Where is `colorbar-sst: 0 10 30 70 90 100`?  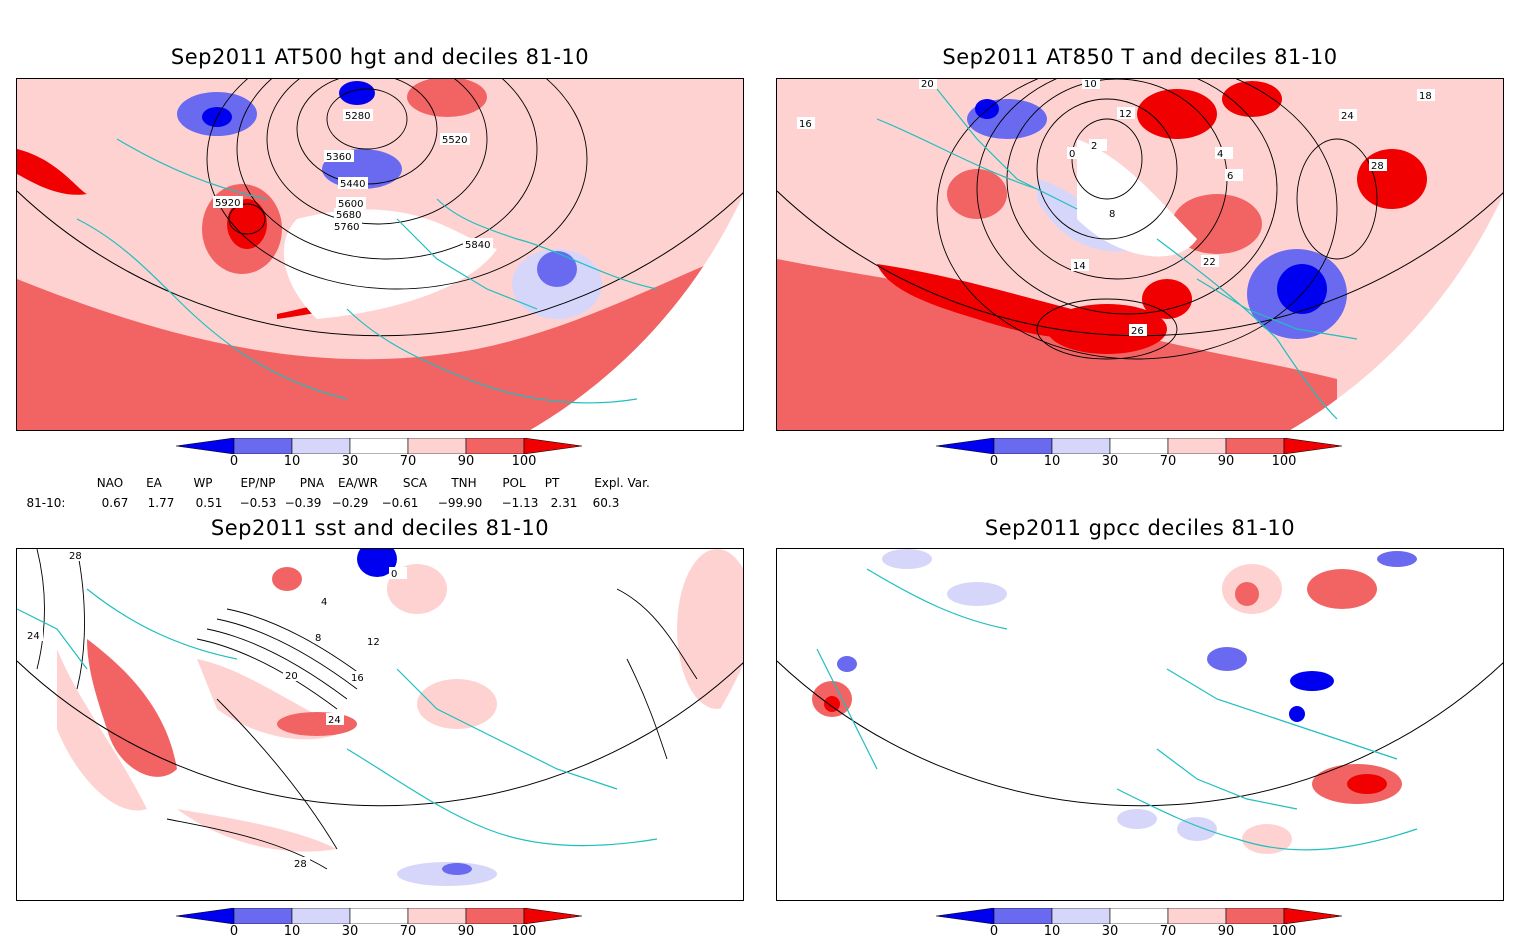
colorbar-sst: 0 10 30 70 90 100 is located at coordinates (386, 925).